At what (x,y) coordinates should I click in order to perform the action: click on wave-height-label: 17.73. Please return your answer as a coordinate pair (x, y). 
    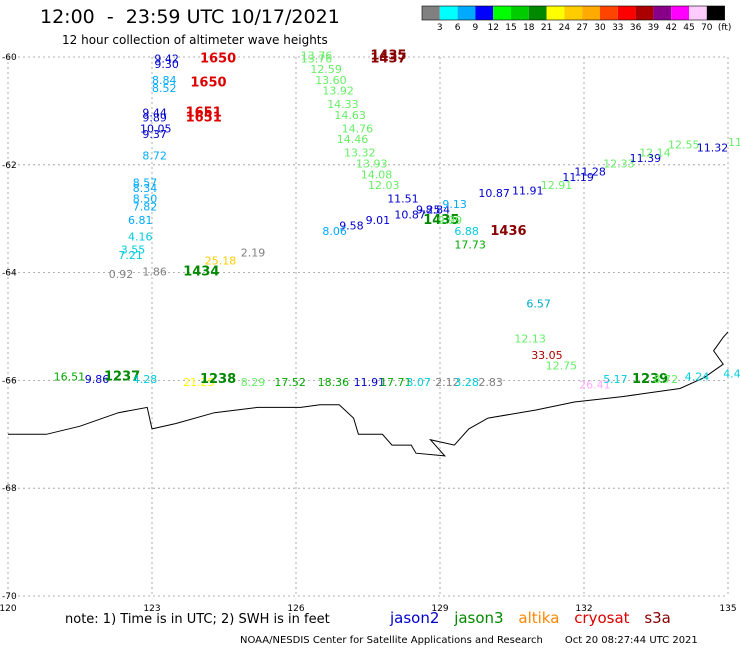
    Looking at the image, I should click on (470, 244).